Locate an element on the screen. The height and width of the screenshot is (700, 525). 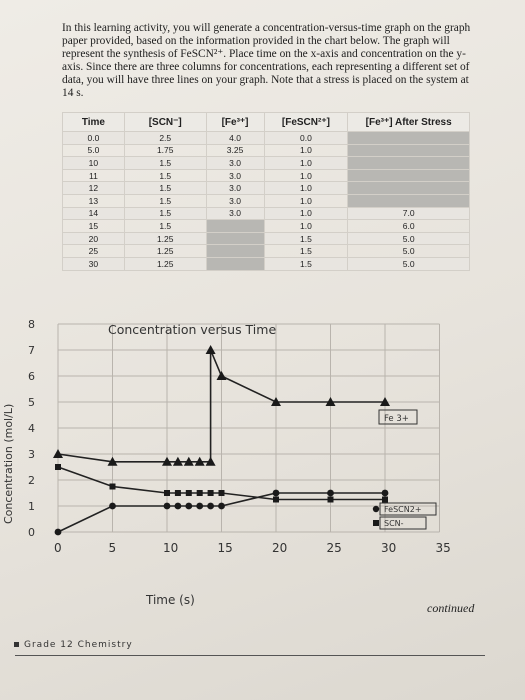
table-row: 30 1.25 1.5 5.0 is located at coordinates (266, 263).